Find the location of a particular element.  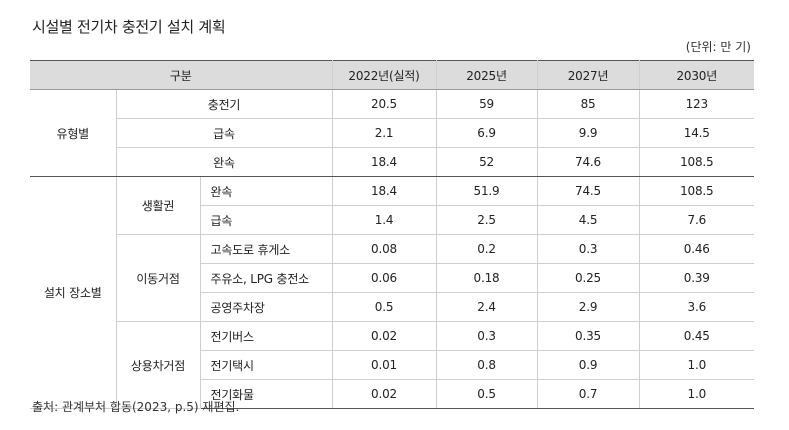

value-cell: 2.9 is located at coordinates (588, 307).